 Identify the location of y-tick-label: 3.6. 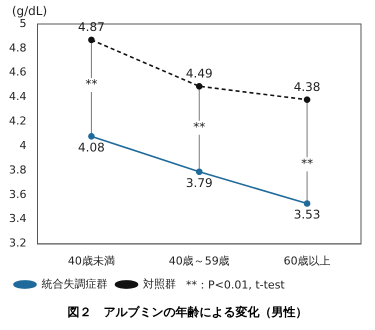
(17, 194).